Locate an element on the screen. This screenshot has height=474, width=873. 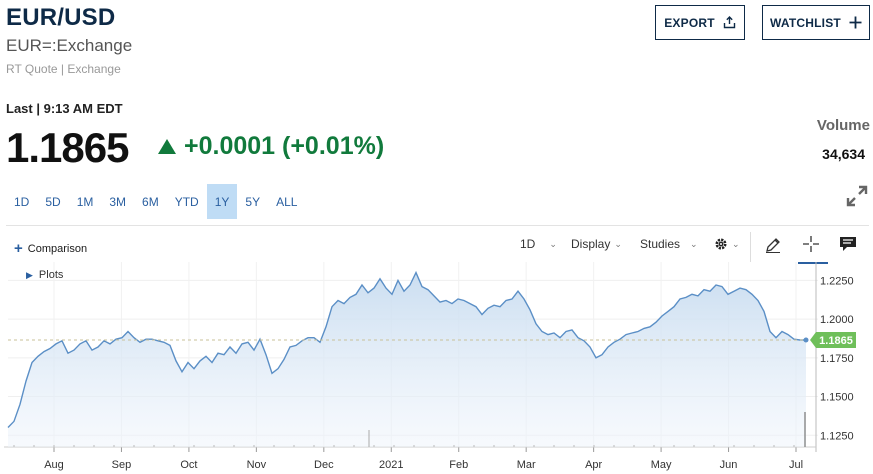
watchlist-button: WATCHLIST is located at coordinates (816, 22).